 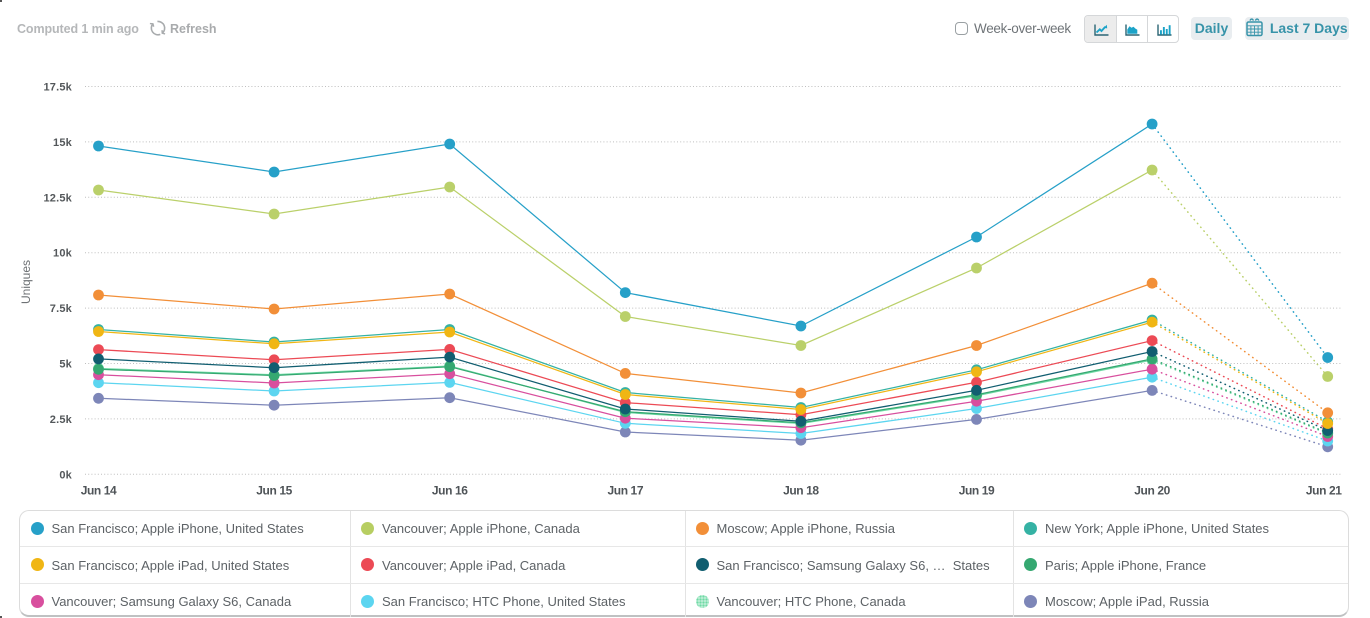 What do you see at coordinates (26, 282) in the screenshot?
I see `svg-text: Uniques` at bounding box center [26, 282].